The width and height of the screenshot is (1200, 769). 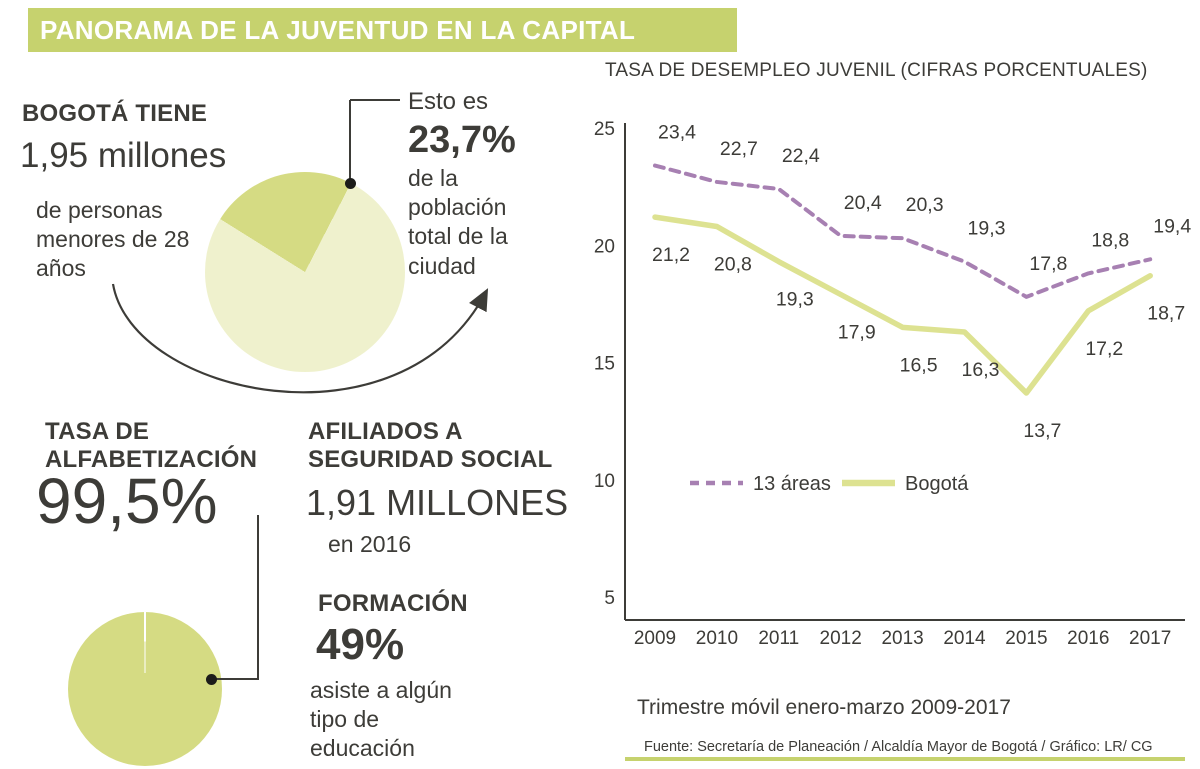 I want to click on education-heading: FORMACIÓN, so click(x=393, y=603).